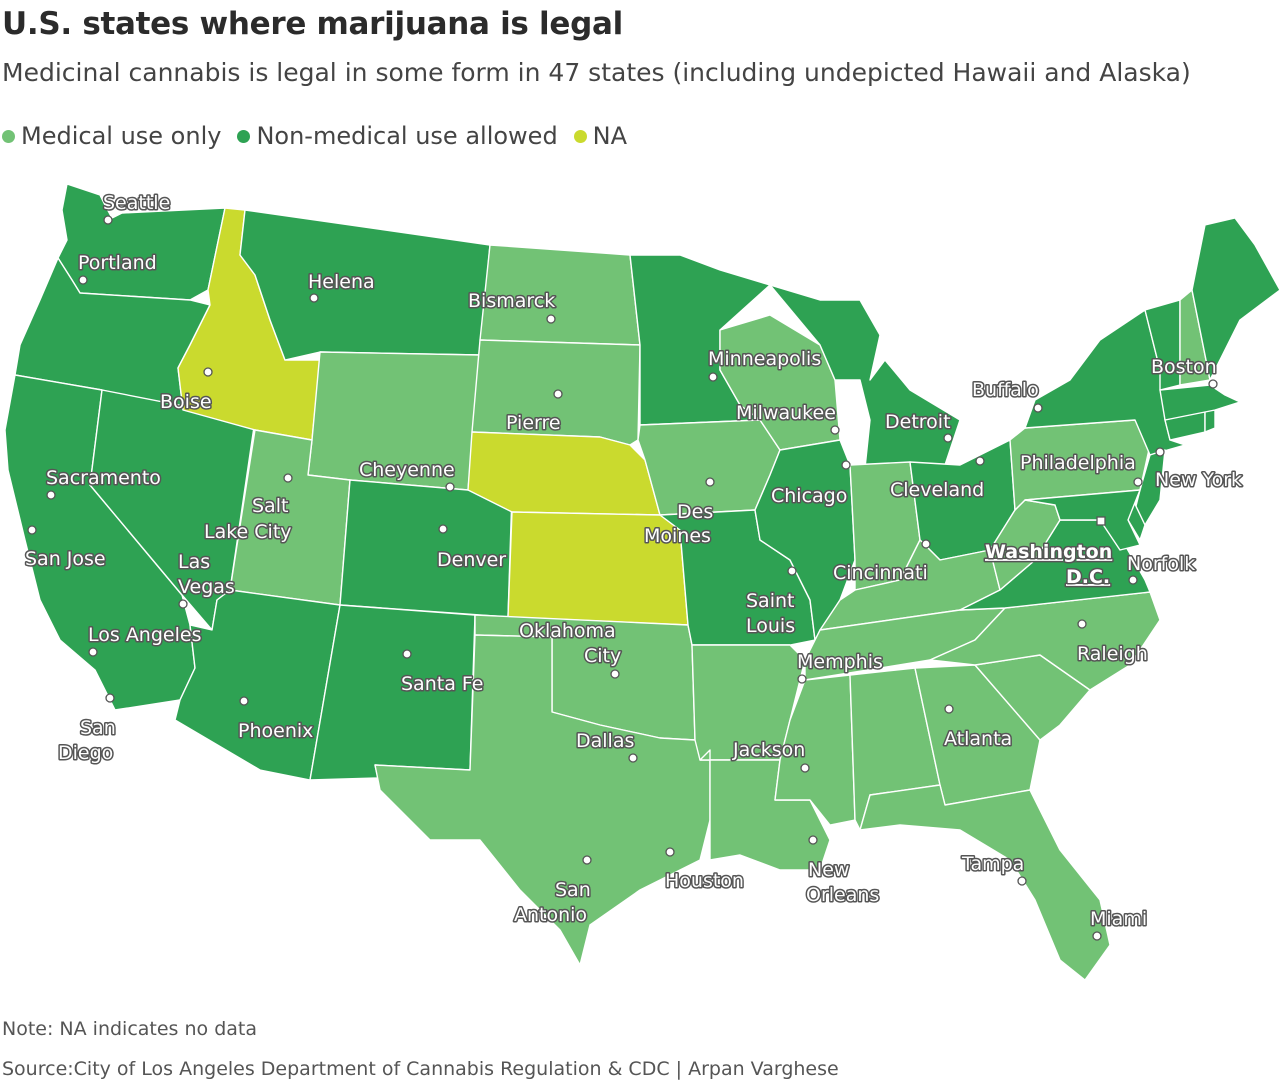 This screenshot has height=1085, width=1280. What do you see at coordinates (1045, 641) in the screenshot?
I see `state-NC` at bounding box center [1045, 641].